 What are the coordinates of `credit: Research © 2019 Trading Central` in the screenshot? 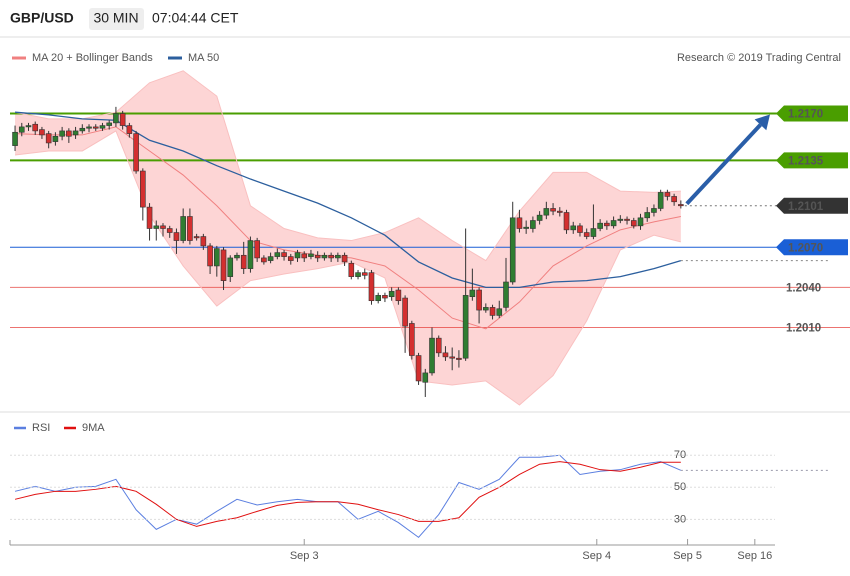 It's located at (759, 58).